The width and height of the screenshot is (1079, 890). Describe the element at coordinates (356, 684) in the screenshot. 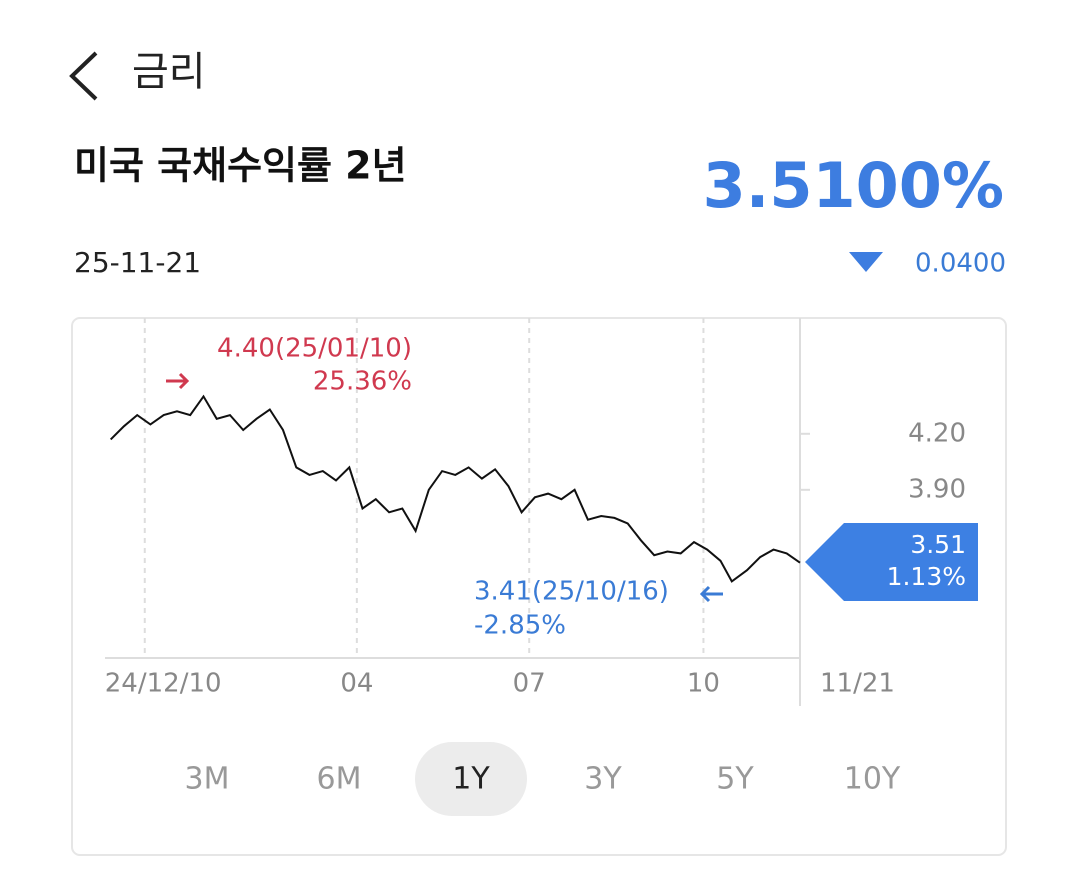

I see `x-tick-label: 04` at that location.